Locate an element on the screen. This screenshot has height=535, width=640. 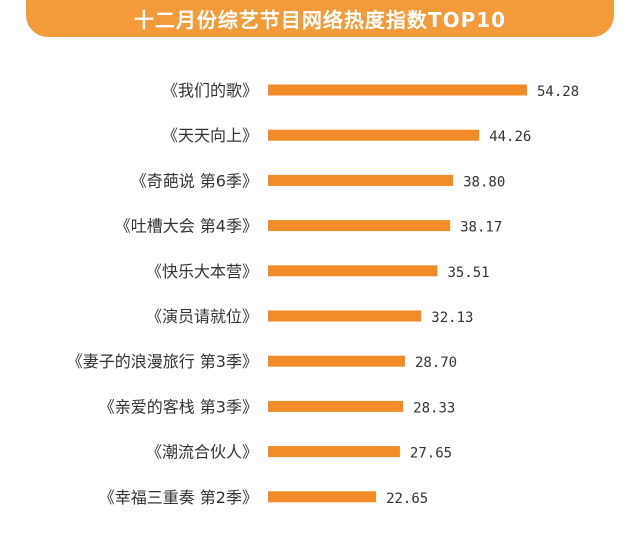
category-label: 《亲爱的客栈 第3季》 is located at coordinates (178, 406).